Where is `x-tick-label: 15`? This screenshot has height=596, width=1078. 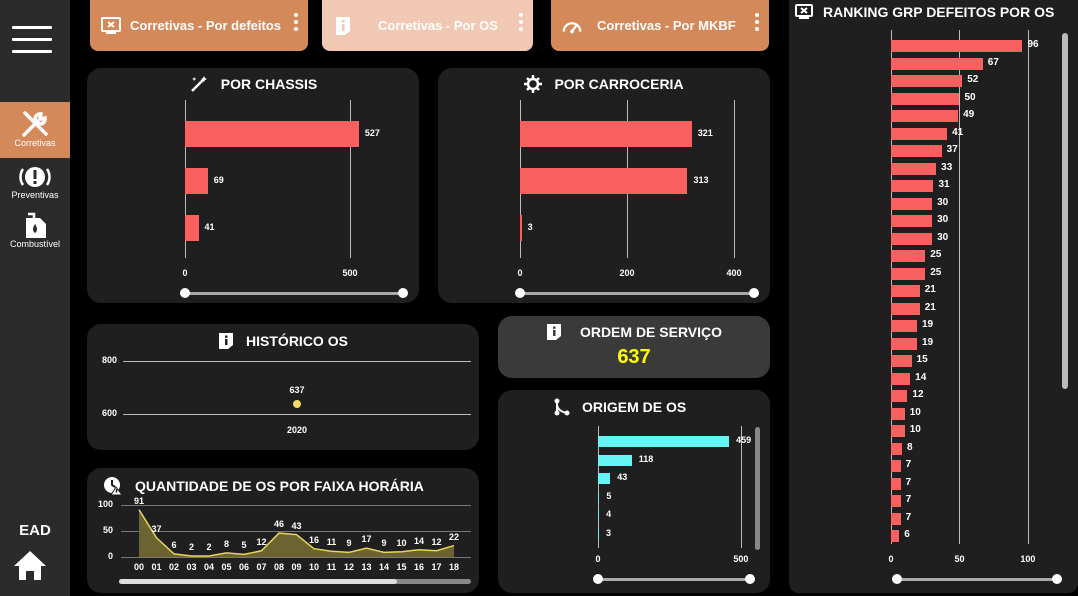
x-tick-label: 15 is located at coordinates (401, 567).